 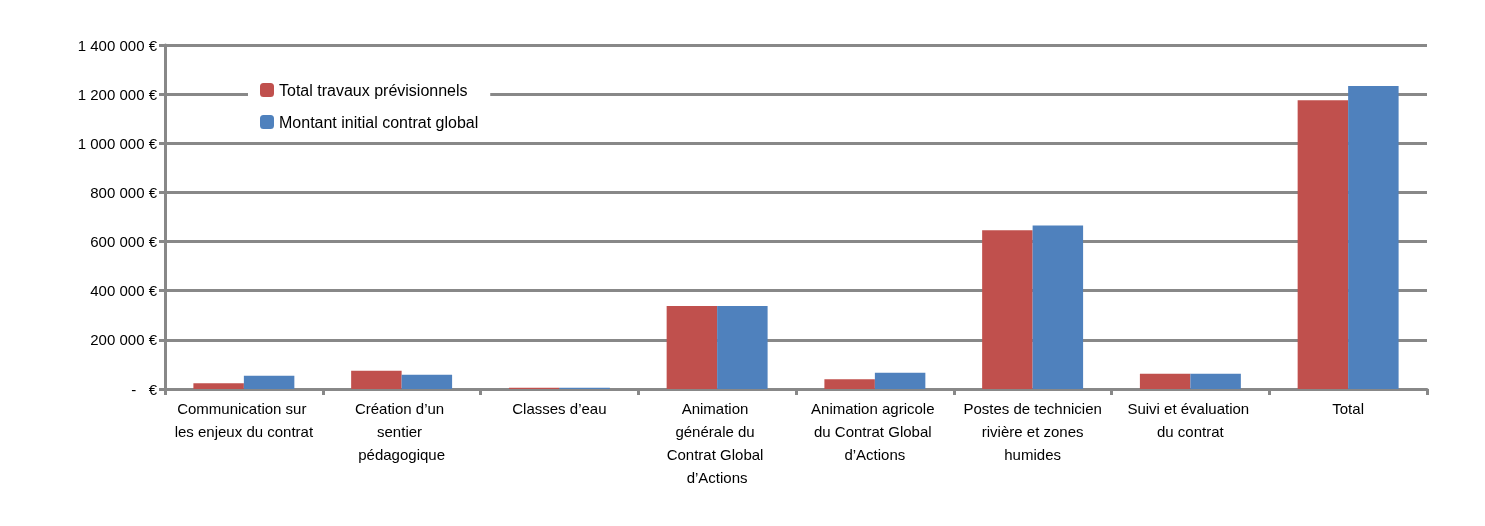 What do you see at coordinates (124, 340) in the screenshot?
I see `y-tick-label: 200 000 €` at bounding box center [124, 340].